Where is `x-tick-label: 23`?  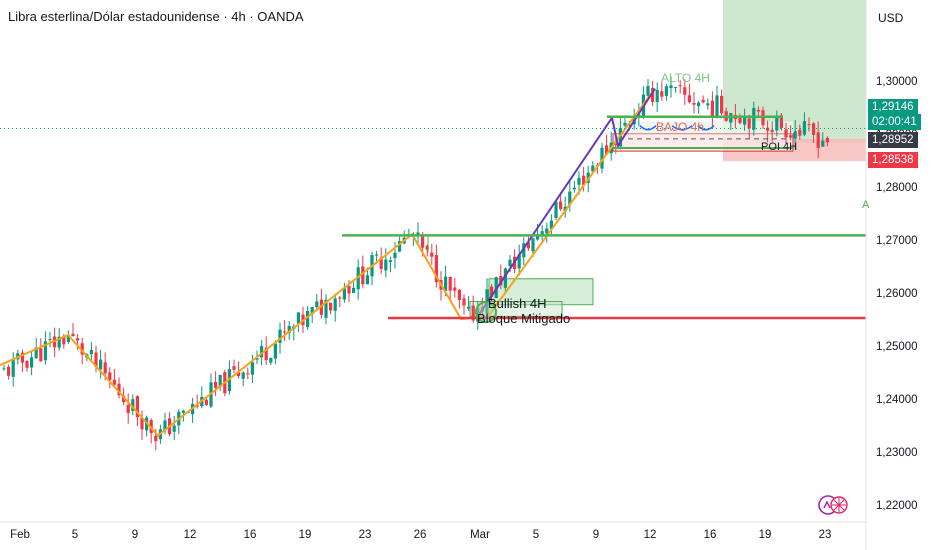
x-tick-label: 23 is located at coordinates (825, 535).